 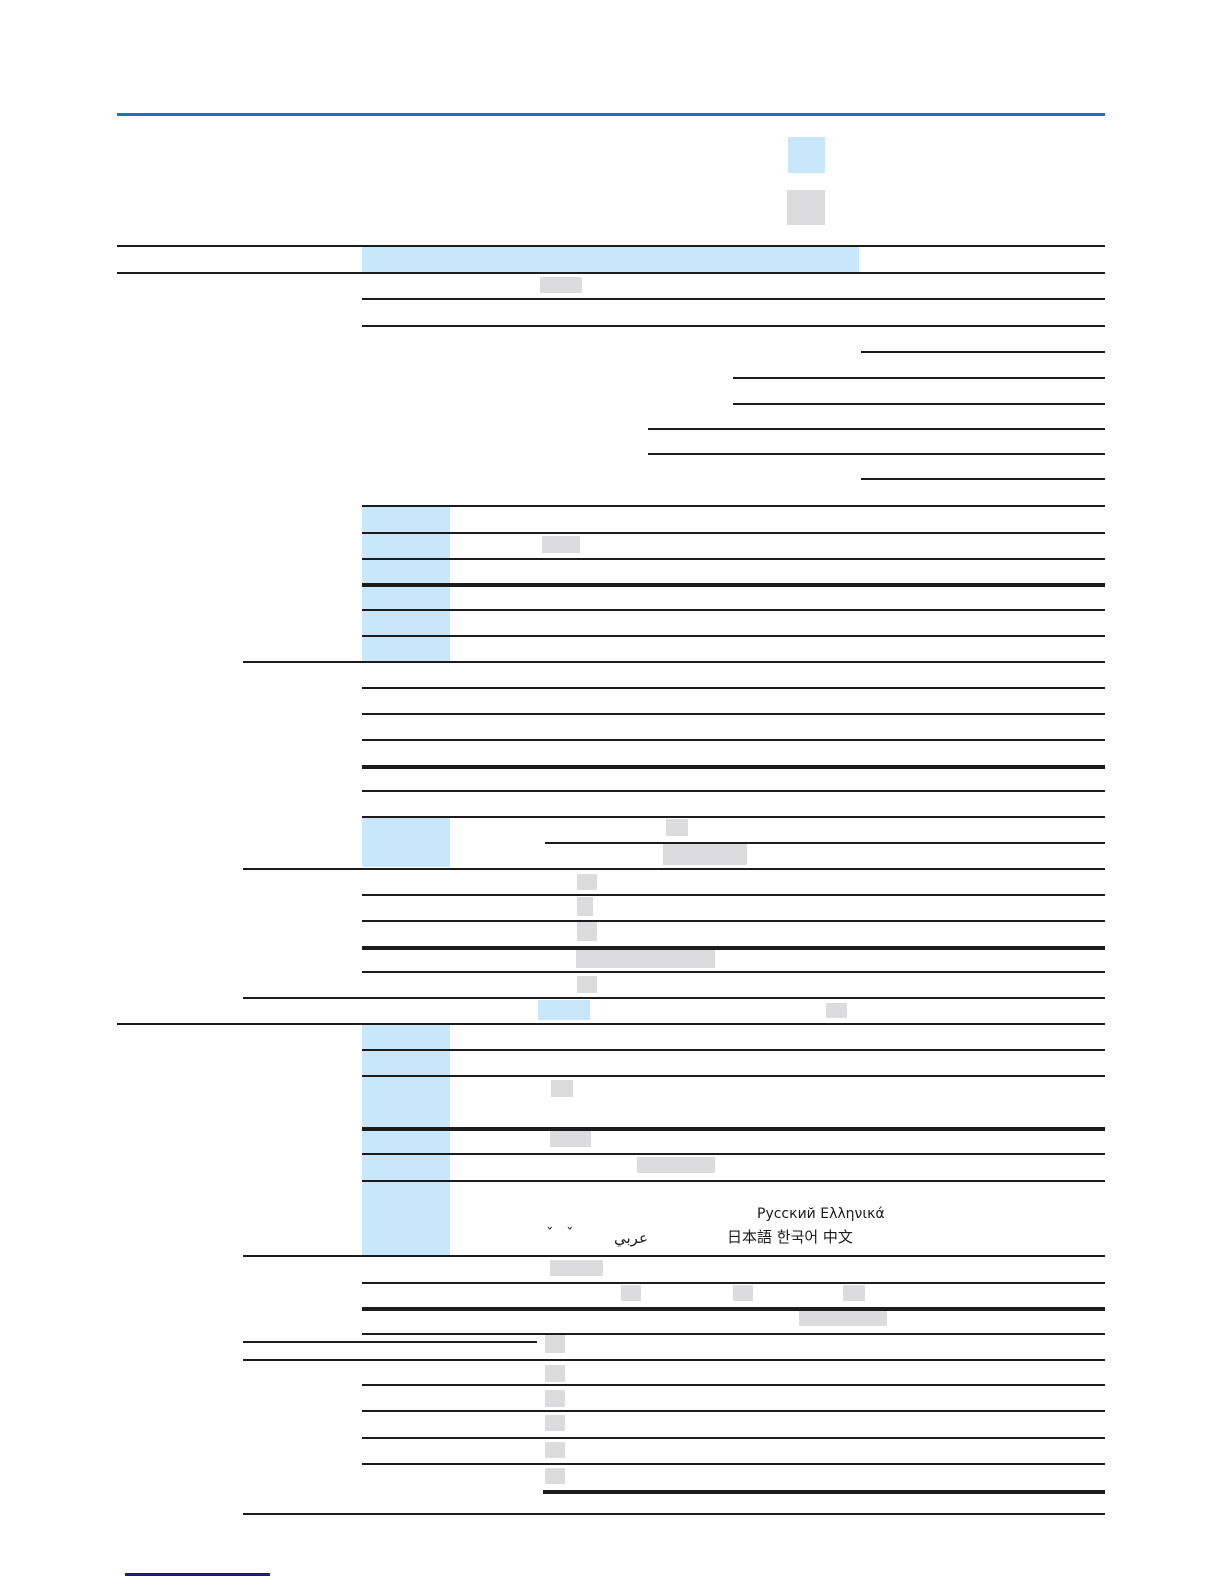 I want to click on language-label-cjk: 日本語 한국어 中文, so click(x=790, y=1237).